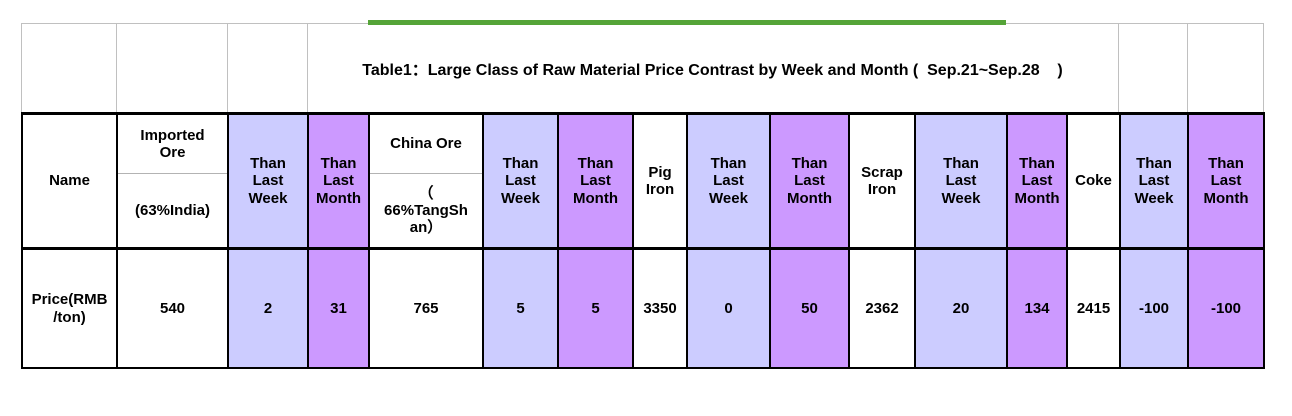 This screenshot has height=416, width=1292. Describe the element at coordinates (660, 308) in the screenshot. I see `cell-pig-iron-price: 3350` at that location.